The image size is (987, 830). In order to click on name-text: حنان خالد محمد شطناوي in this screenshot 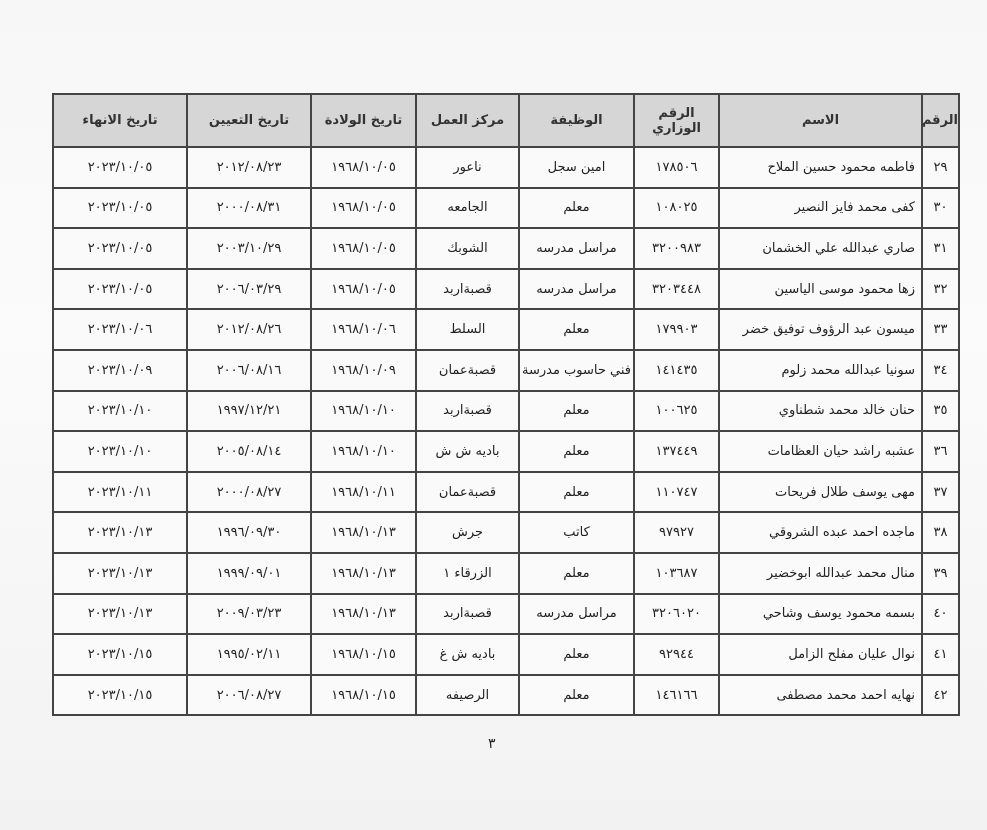, I will do `click(846, 411)`.